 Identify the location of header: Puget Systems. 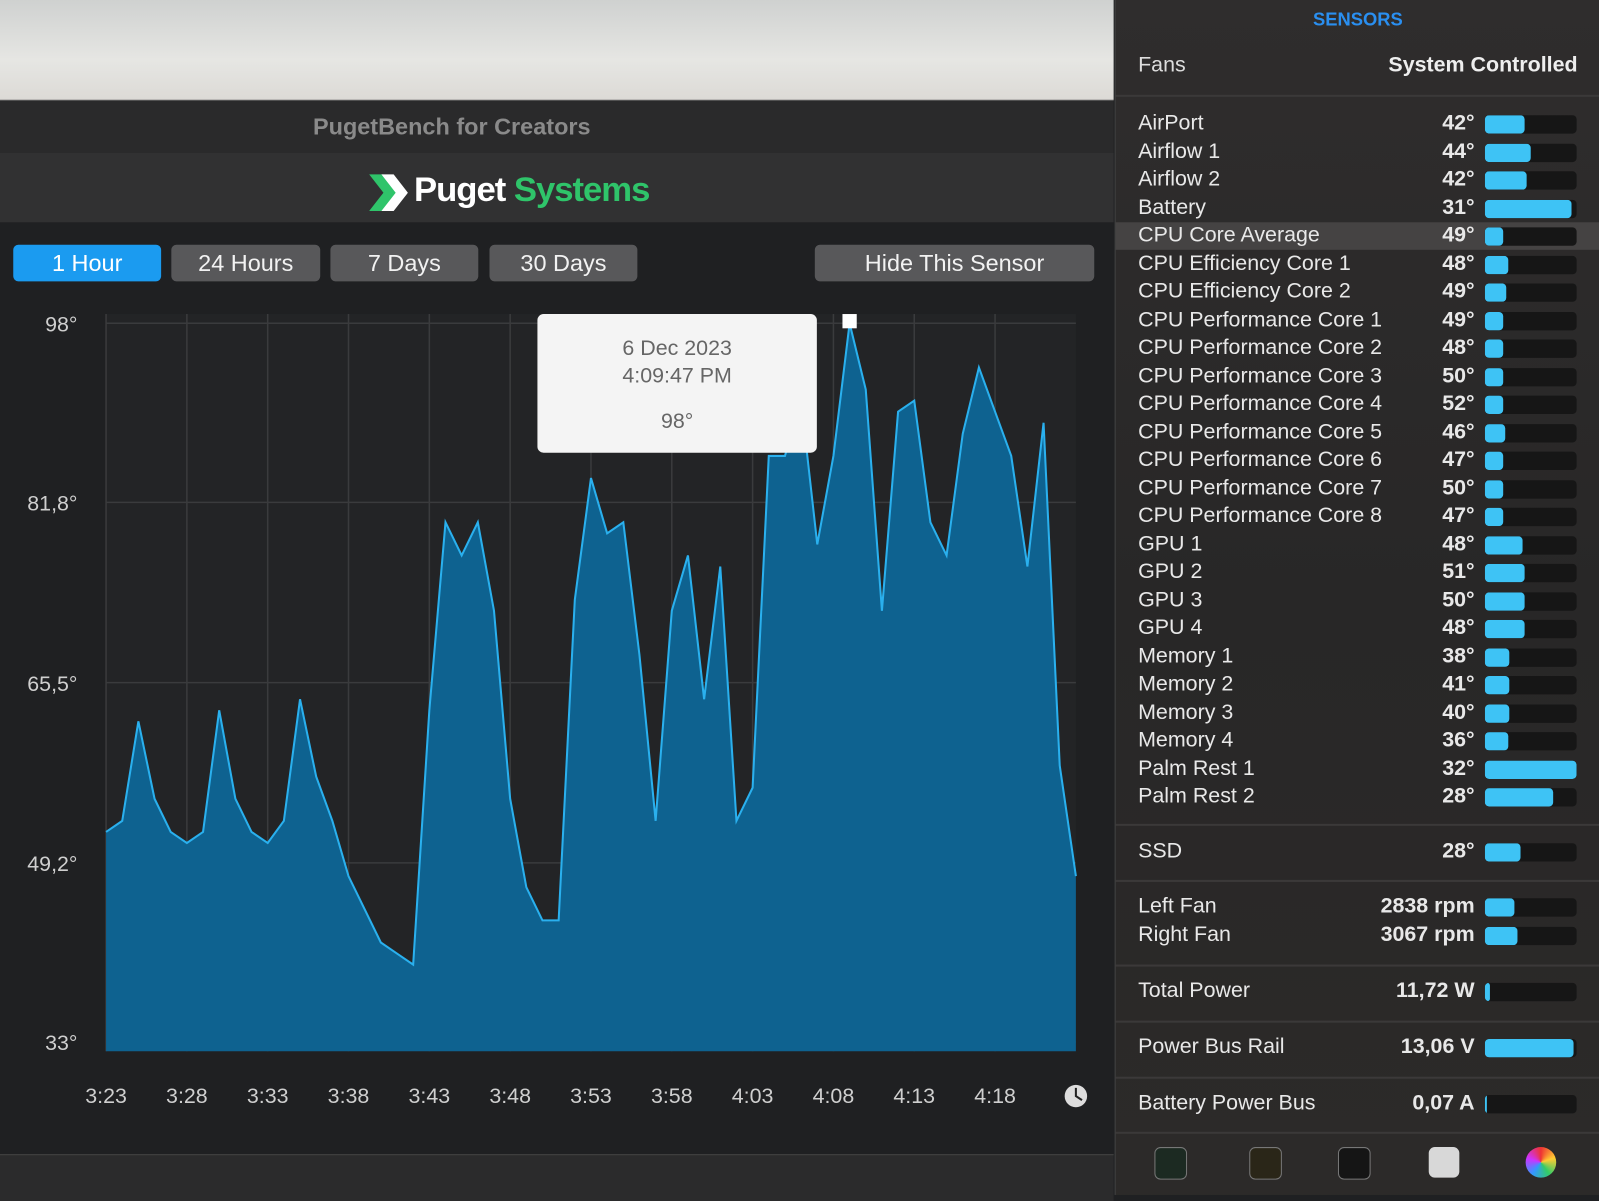
(557, 187).